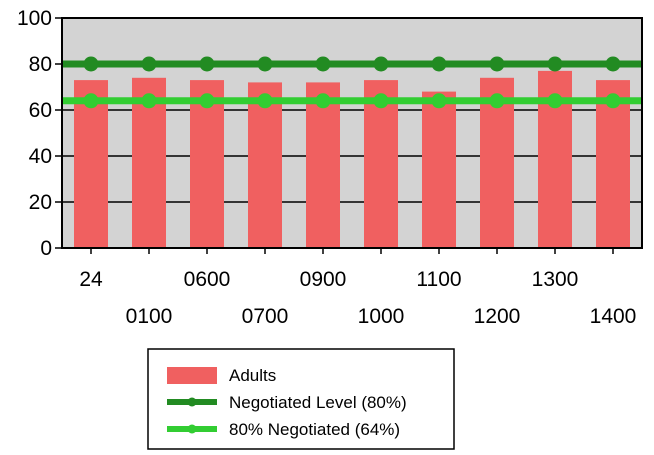 Image resolution: width=654 pixels, height=455 pixels. Describe the element at coordinates (381, 316) in the screenshot. I see `x-tick-label-1000: 1000` at that location.